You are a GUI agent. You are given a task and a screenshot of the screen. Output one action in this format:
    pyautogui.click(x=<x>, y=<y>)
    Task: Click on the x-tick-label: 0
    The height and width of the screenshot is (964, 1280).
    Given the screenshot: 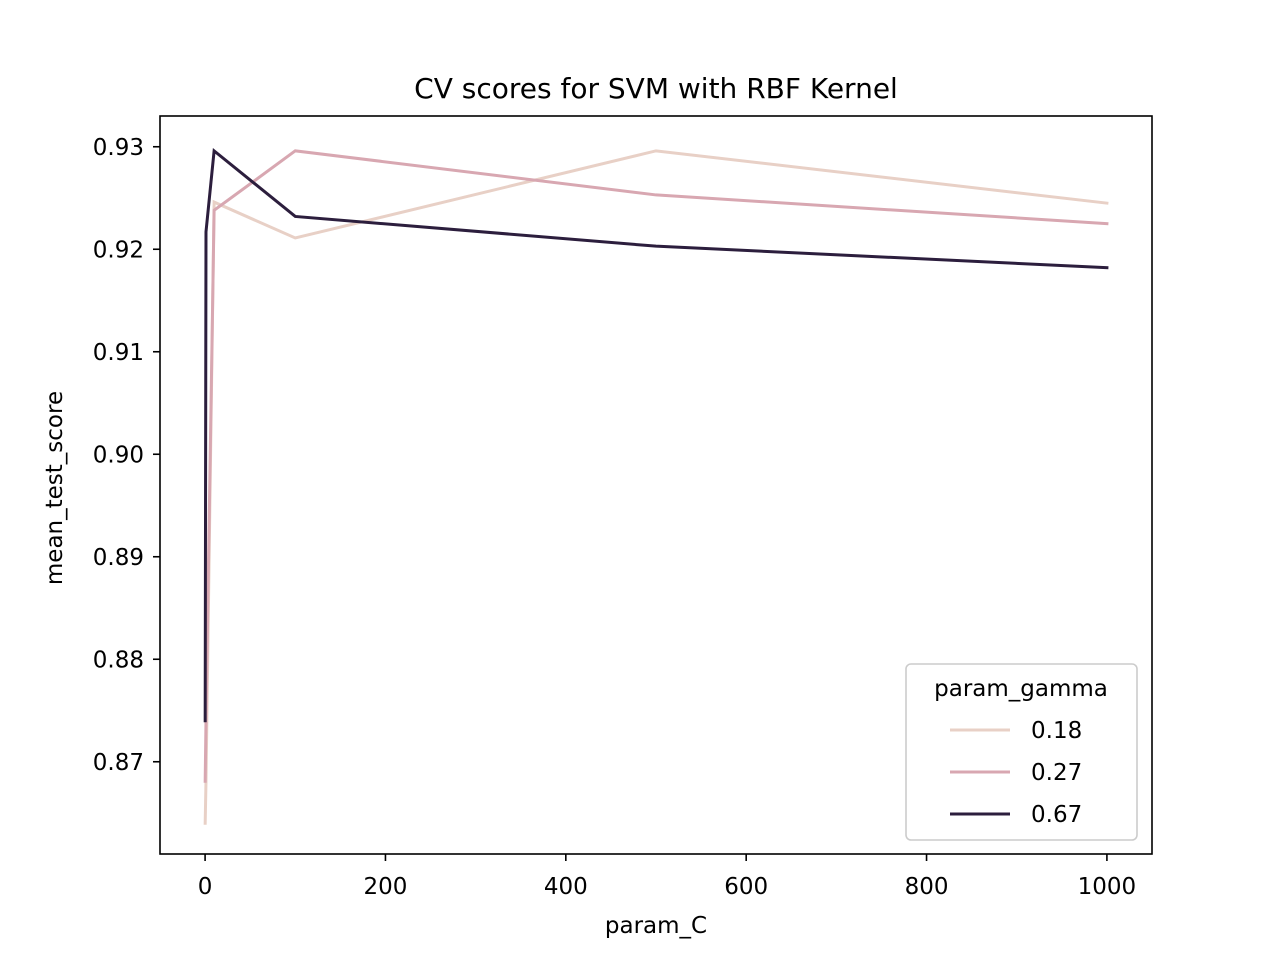 What is the action you would take?
    pyautogui.click(x=205, y=887)
    